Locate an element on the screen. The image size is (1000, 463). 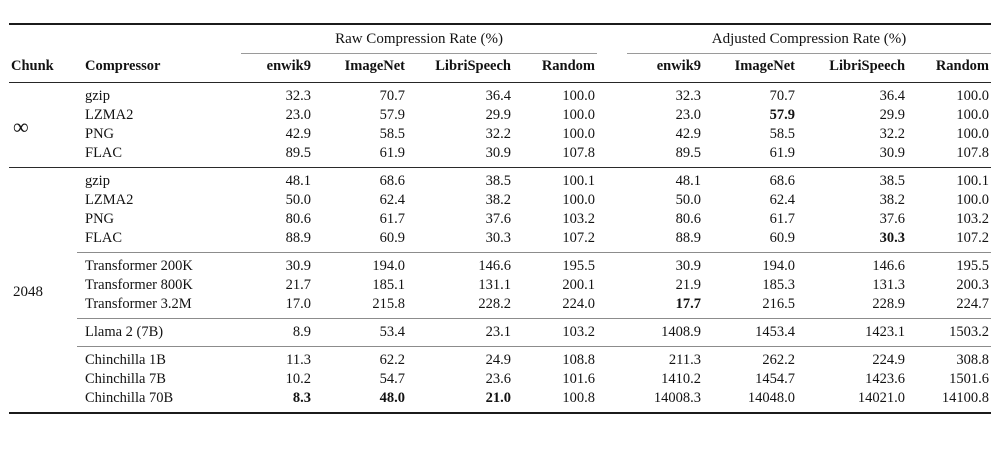
cell: 14021.0 is located at coordinates (881, 398).